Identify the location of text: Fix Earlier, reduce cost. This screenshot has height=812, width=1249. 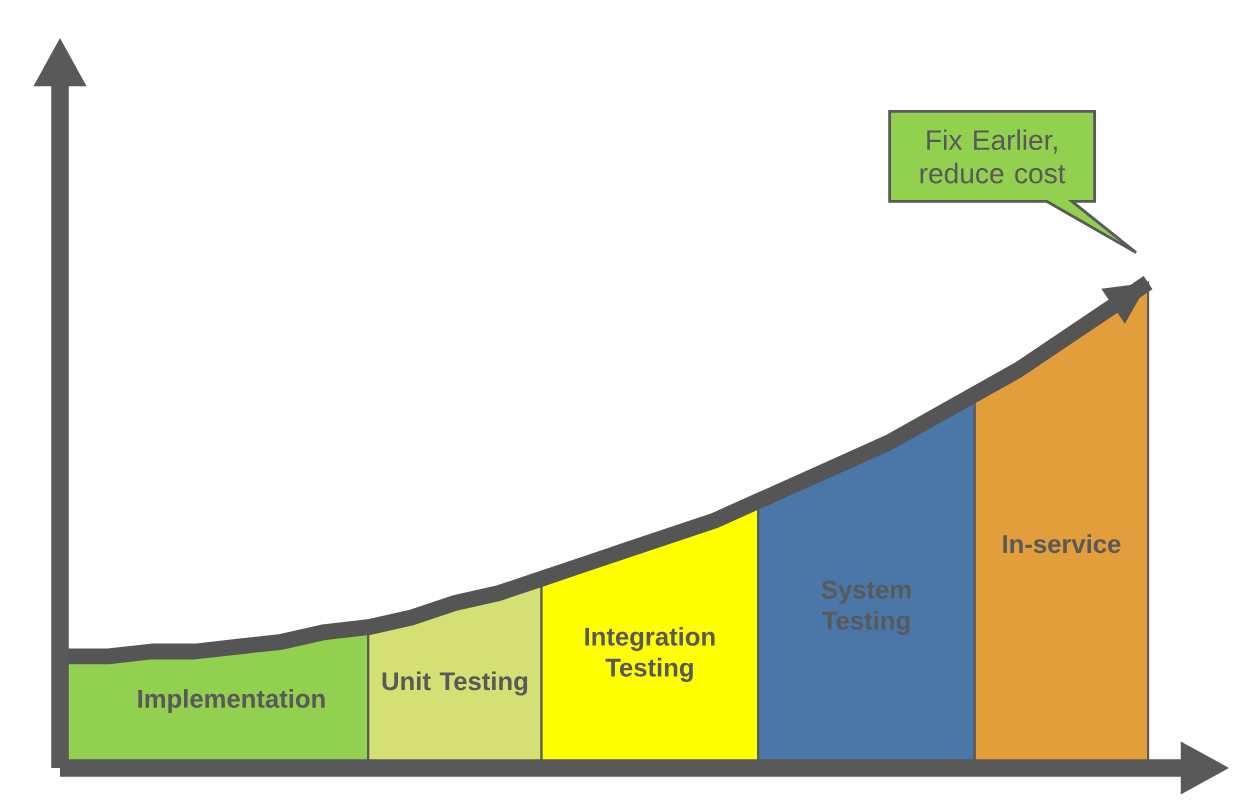
(993, 156).